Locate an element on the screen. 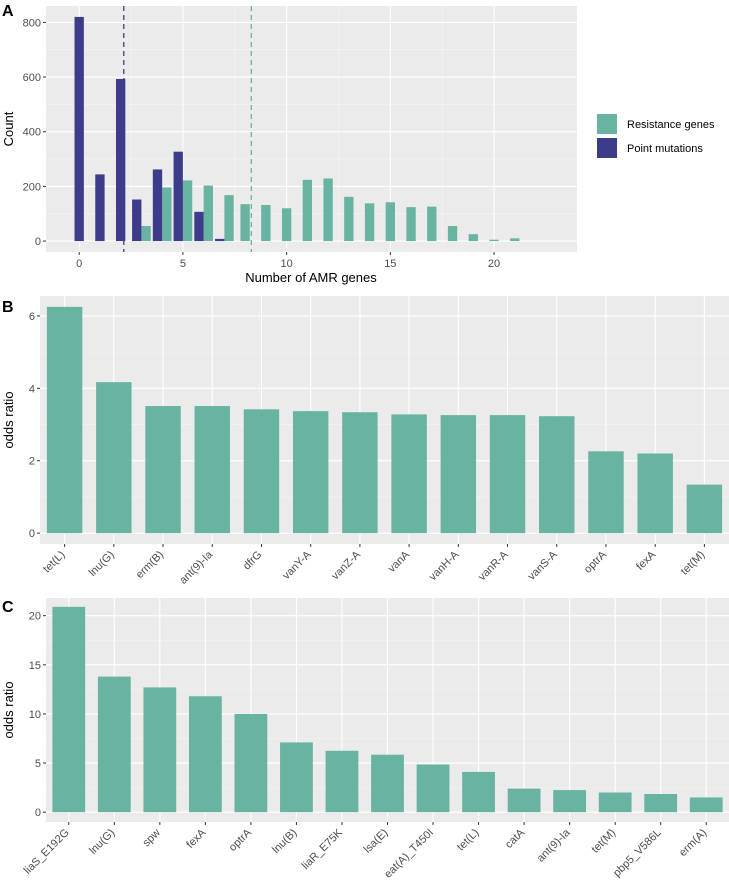 The image size is (729, 886). x-tick-label-vans-a: vanS-A is located at coordinates (543, 565).